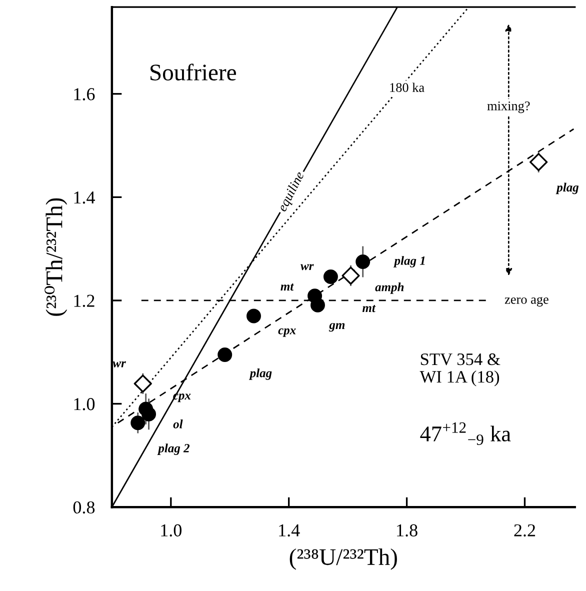 The image size is (586, 591). I want to click on annotation: amph, so click(389, 288).